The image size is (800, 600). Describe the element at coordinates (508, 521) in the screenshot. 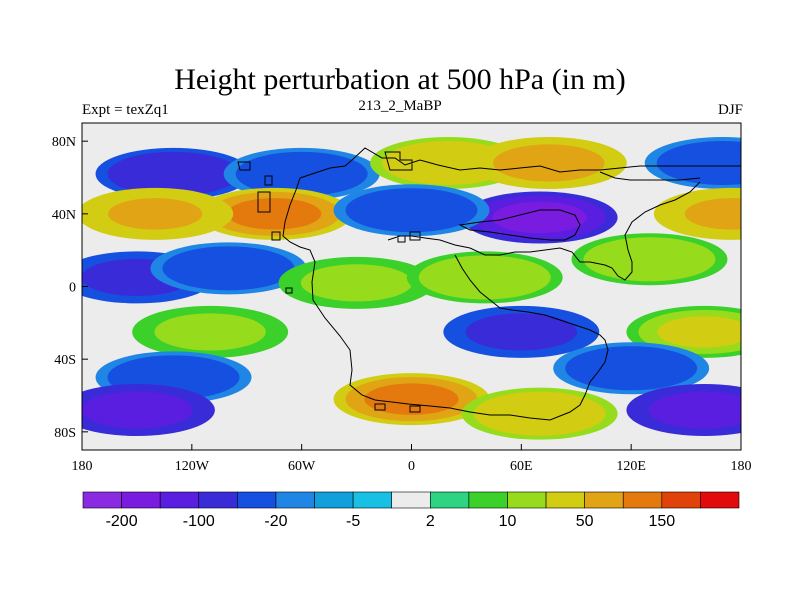

I see `colorbar-label: 10` at that location.